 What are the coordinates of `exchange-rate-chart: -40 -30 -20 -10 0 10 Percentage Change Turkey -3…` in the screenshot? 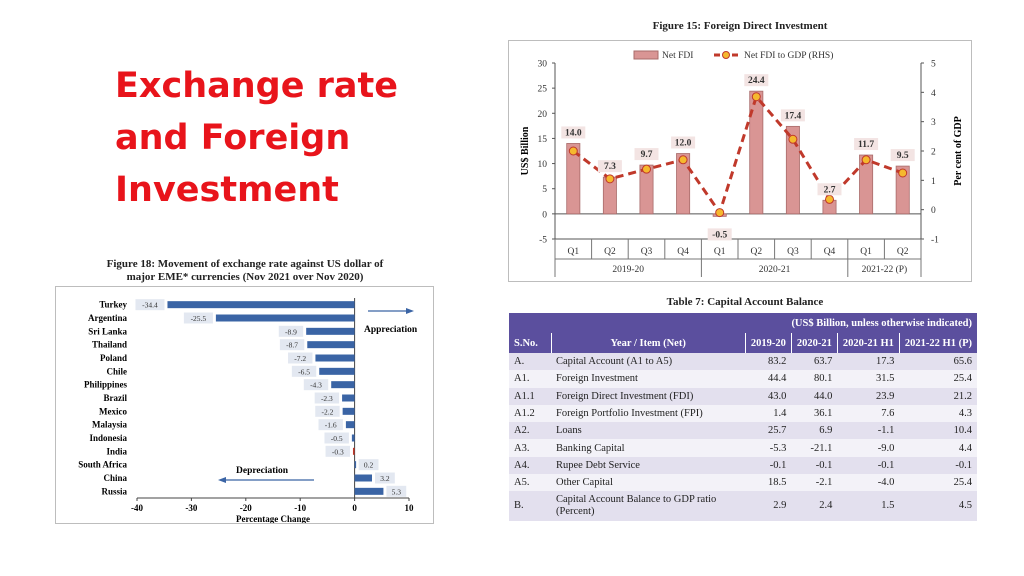 It's located at (248, 411).